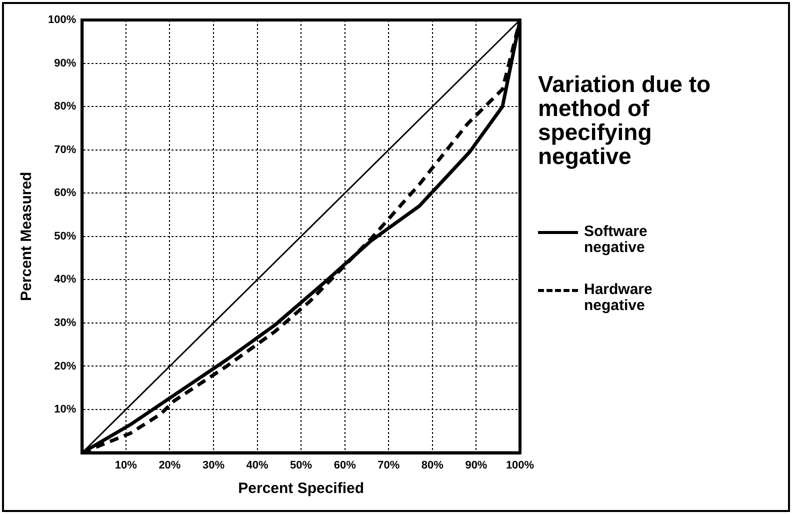 The width and height of the screenshot is (792, 514). What do you see at coordinates (27, 237) in the screenshot?
I see `y-axis-title: Percent Measured` at bounding box center [27, 237].